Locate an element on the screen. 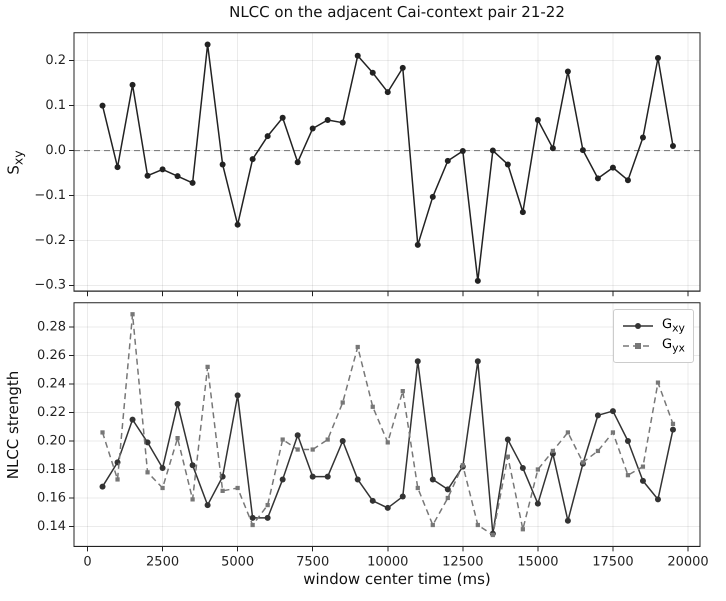 The image size is (726, 601). x-tick-label: 17500 is located at coordinates (613, 562).